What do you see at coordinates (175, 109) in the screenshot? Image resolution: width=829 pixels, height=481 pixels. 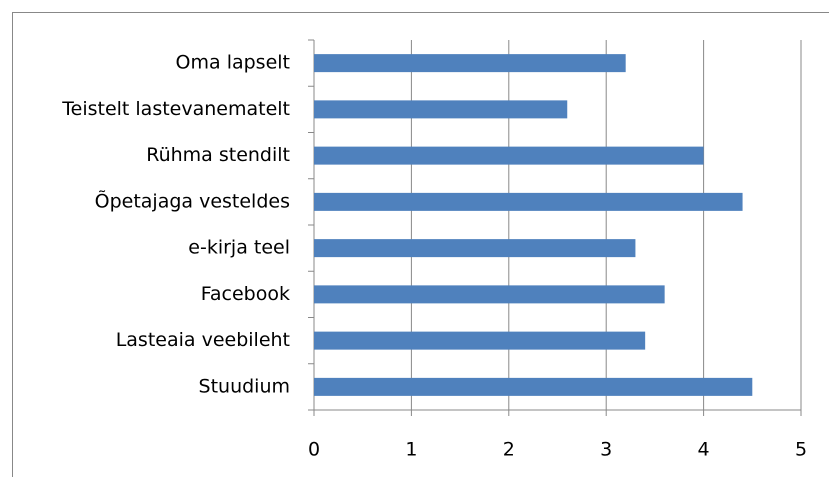 I see `y-tick-label: Teistelt lastevanematelt` at bounding box center [175, 109].